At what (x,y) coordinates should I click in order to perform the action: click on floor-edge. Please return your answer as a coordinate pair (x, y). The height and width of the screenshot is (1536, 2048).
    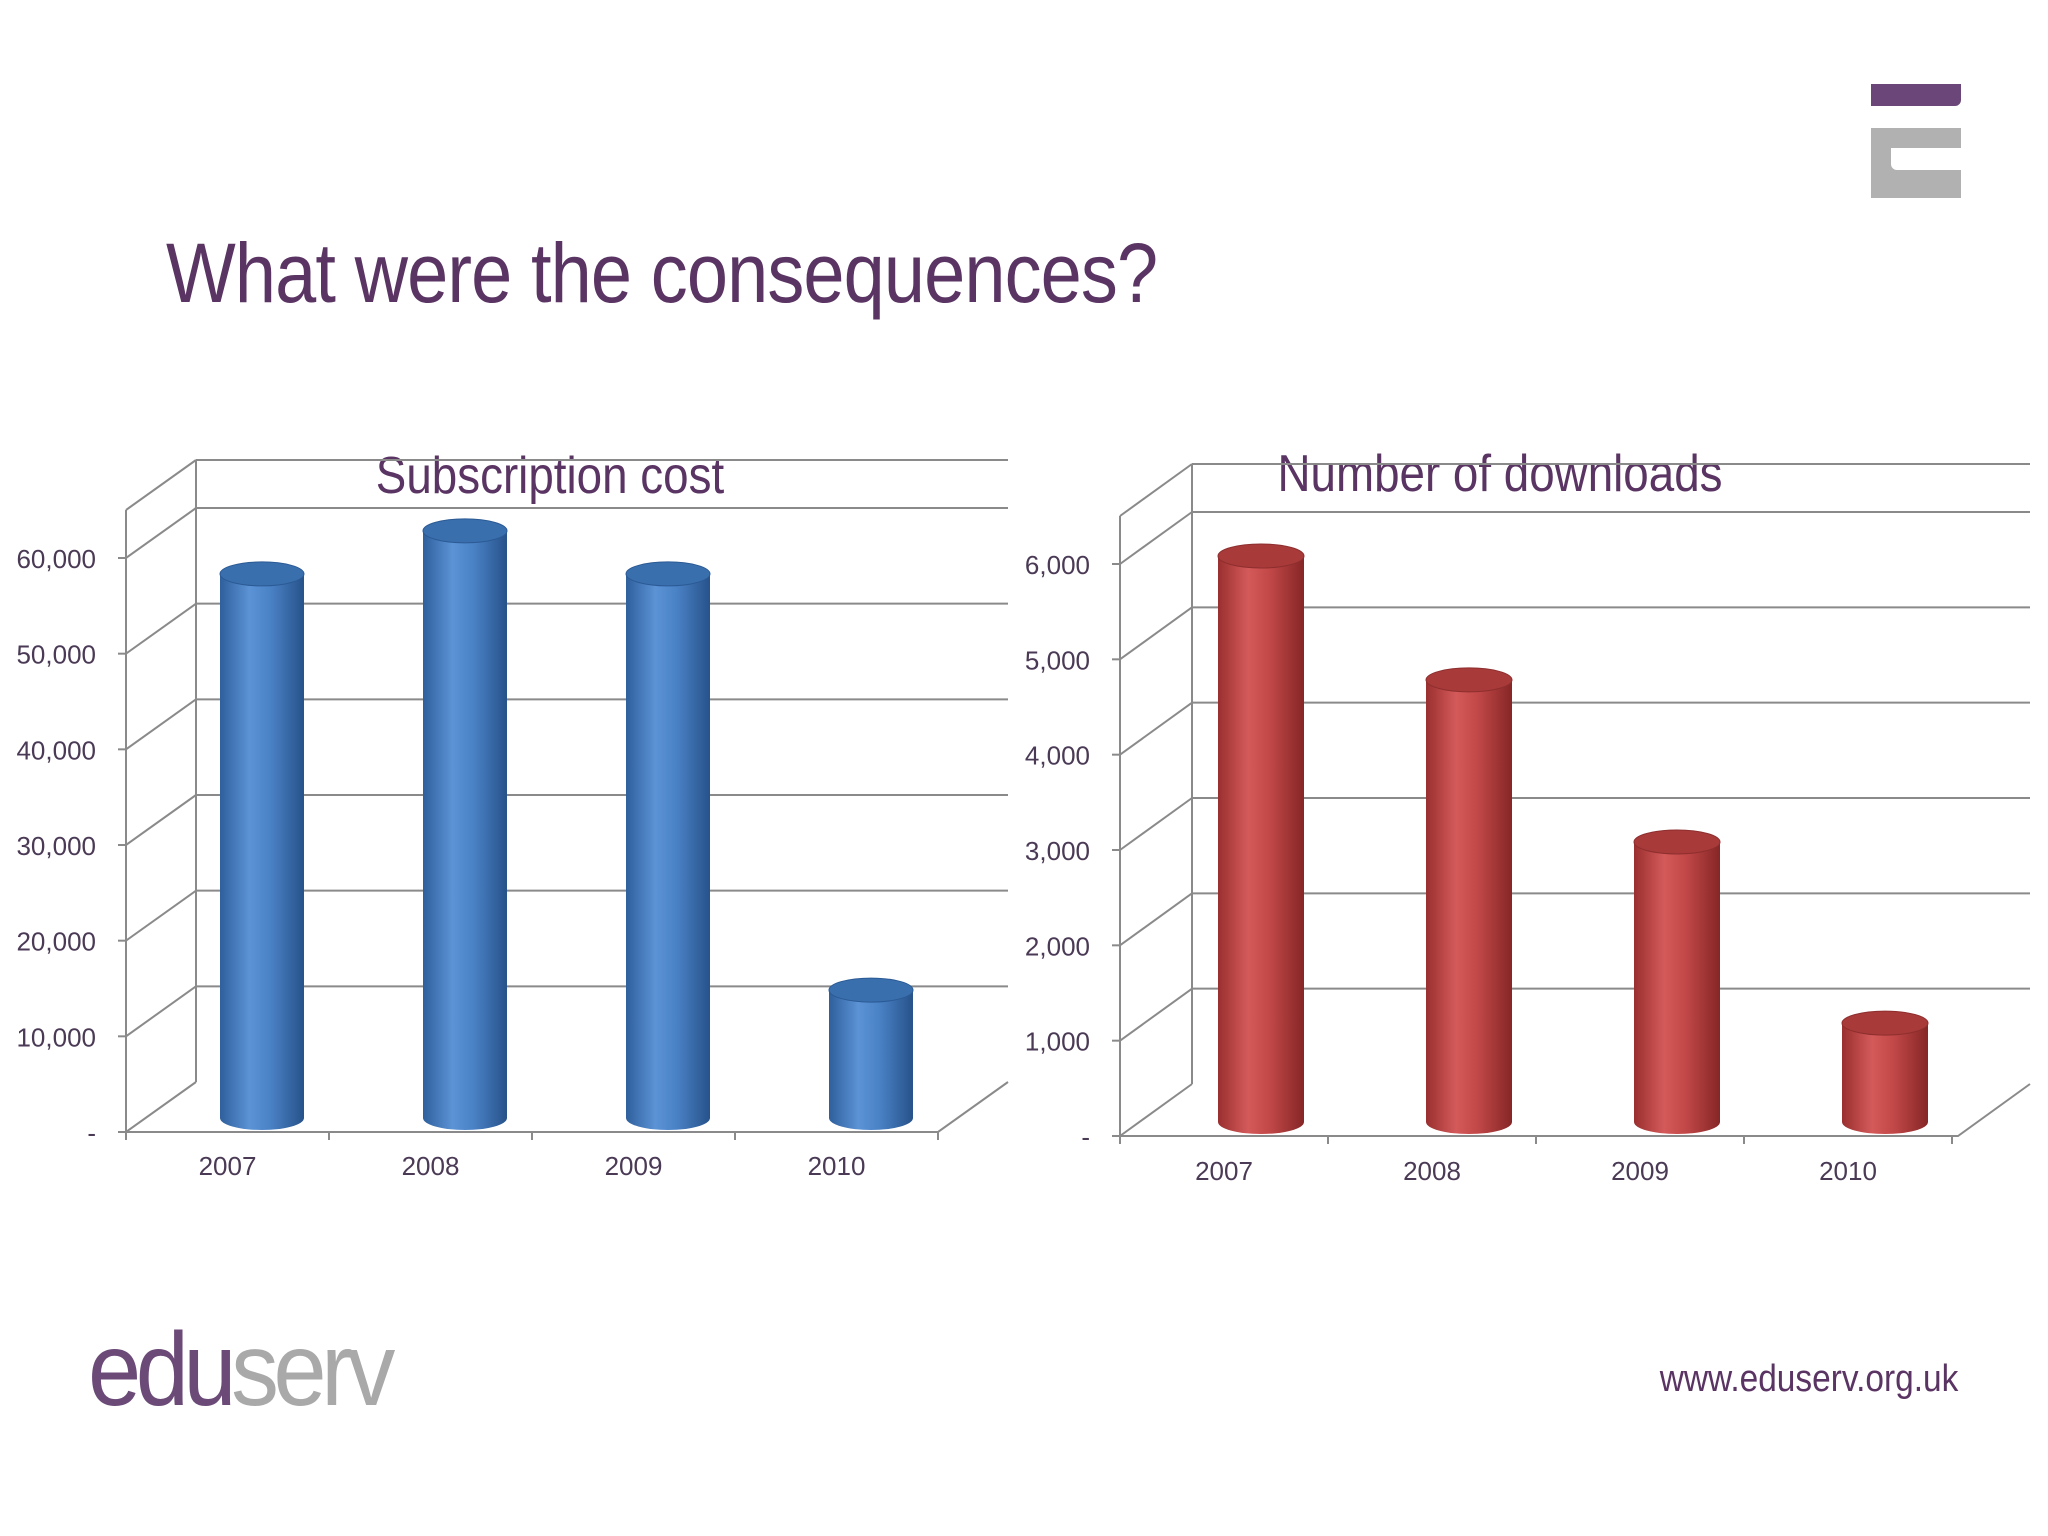
    Looking at the image, I should click on (1575, 1110).